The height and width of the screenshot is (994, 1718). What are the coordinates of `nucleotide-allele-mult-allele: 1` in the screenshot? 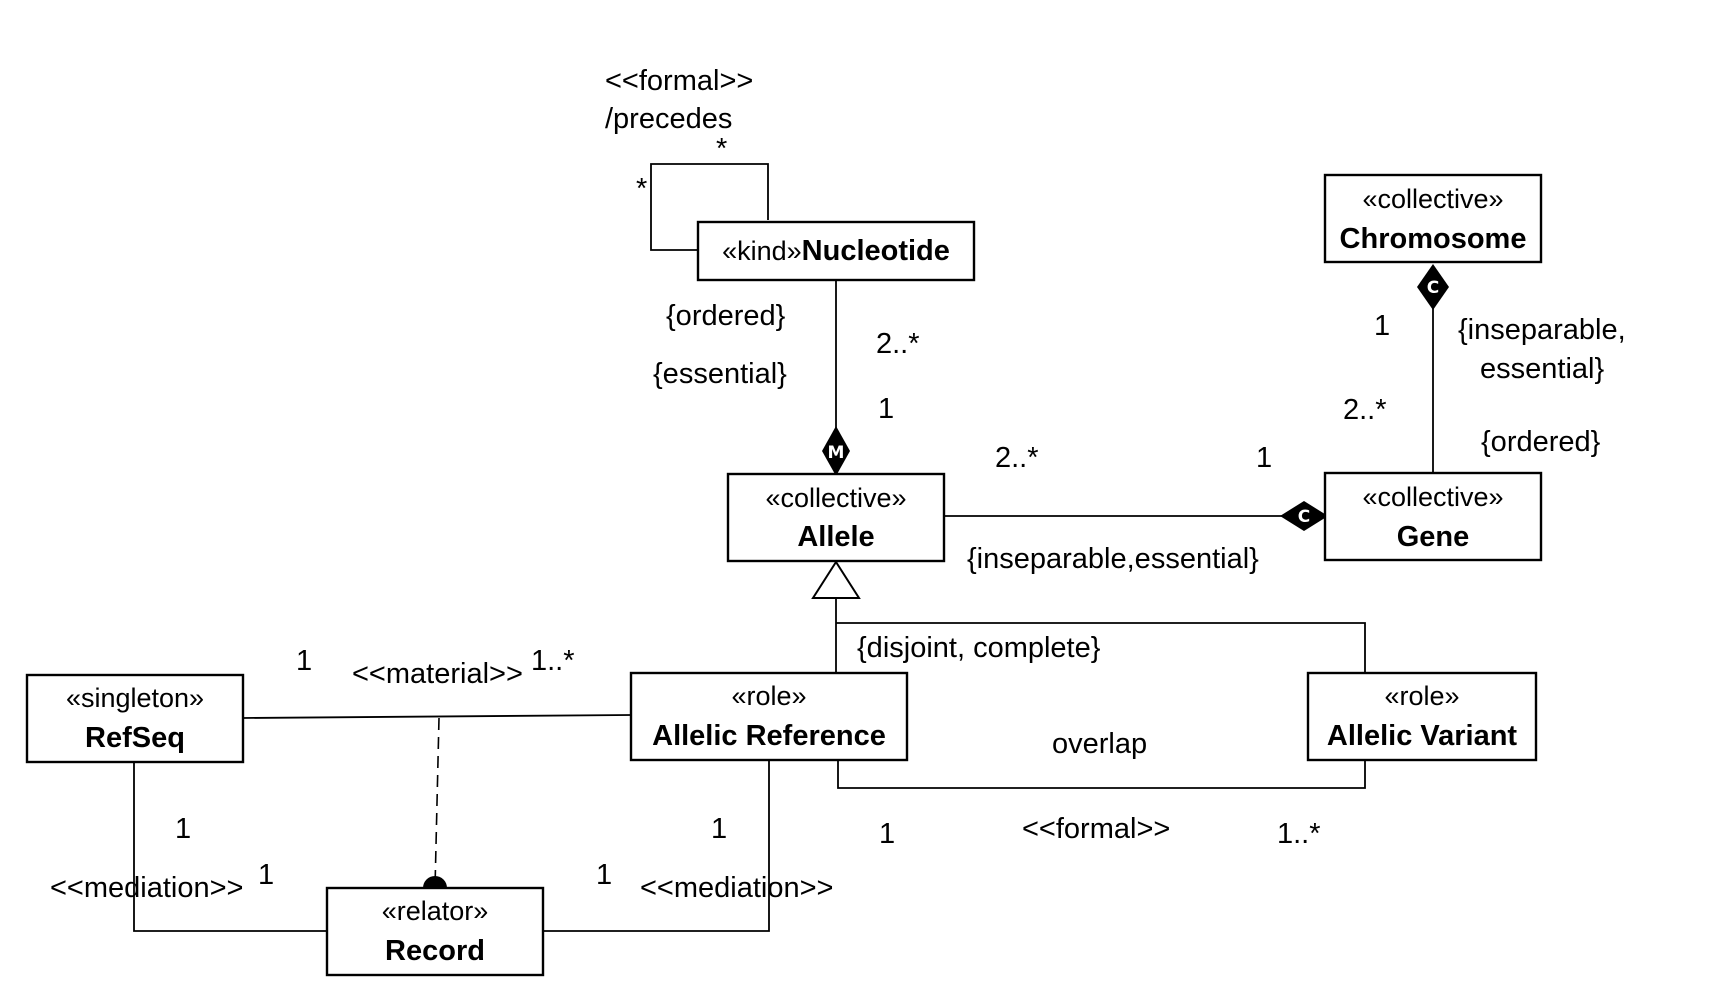 It's located at (886, 409).